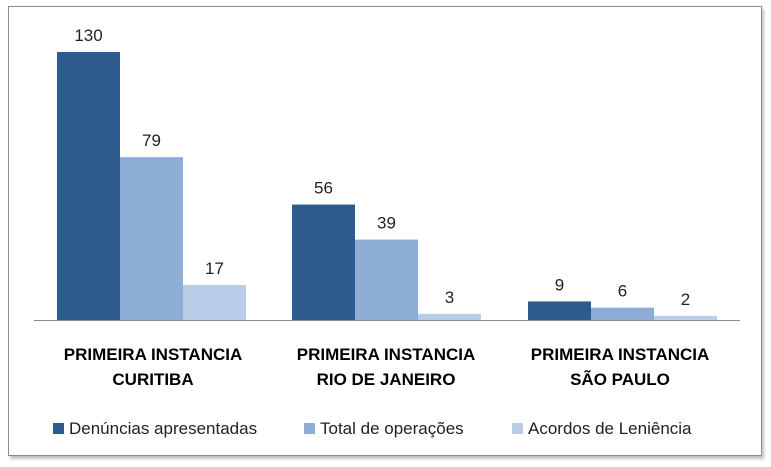 This screenshot has width=771, height=467. I want to click on data-label: 6, so click(622, 291).